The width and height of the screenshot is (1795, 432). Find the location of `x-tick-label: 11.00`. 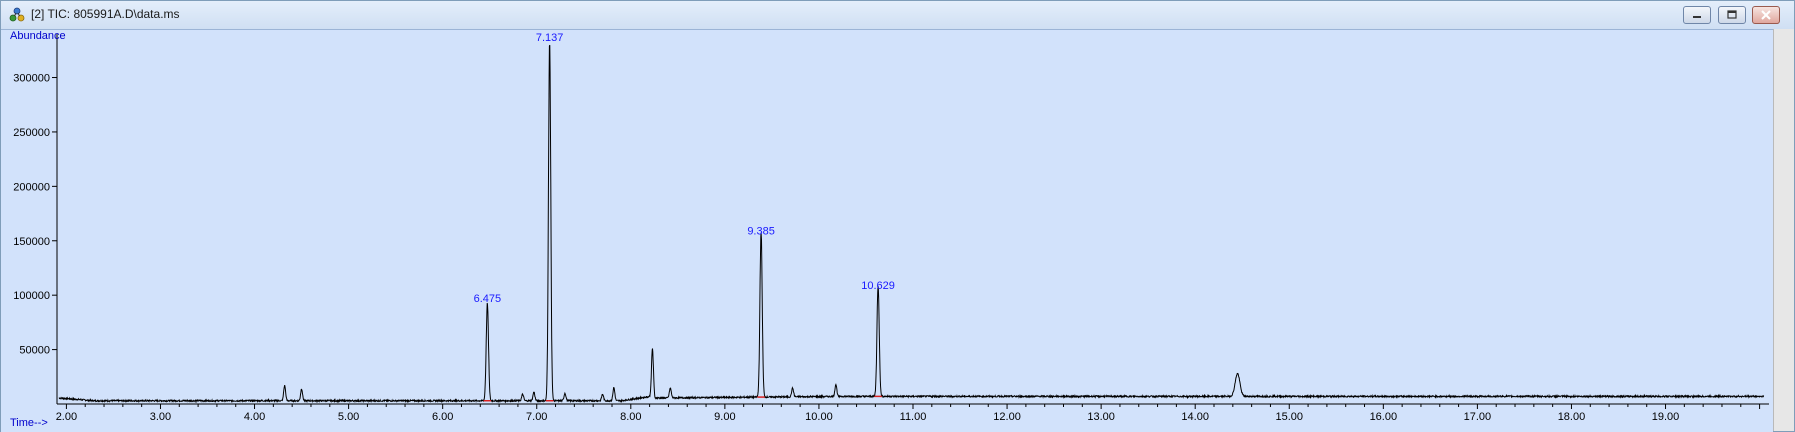

x-tick-label: 11.00 is located at coordinates (913, 417).